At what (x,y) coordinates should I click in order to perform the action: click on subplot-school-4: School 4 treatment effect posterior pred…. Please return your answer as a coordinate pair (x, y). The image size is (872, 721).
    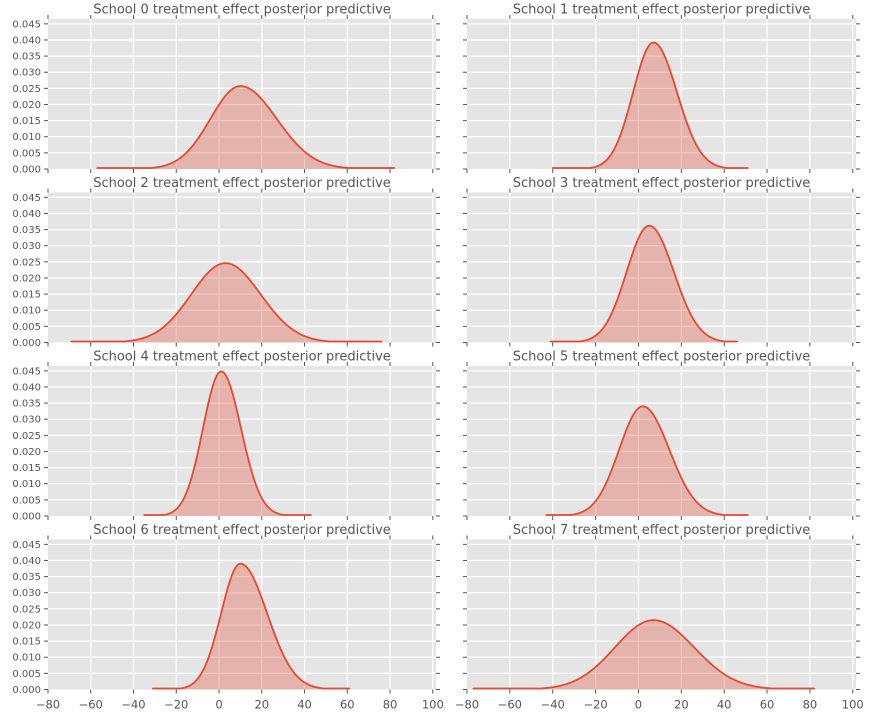
    Looking at the image, I should click on (226, 436).